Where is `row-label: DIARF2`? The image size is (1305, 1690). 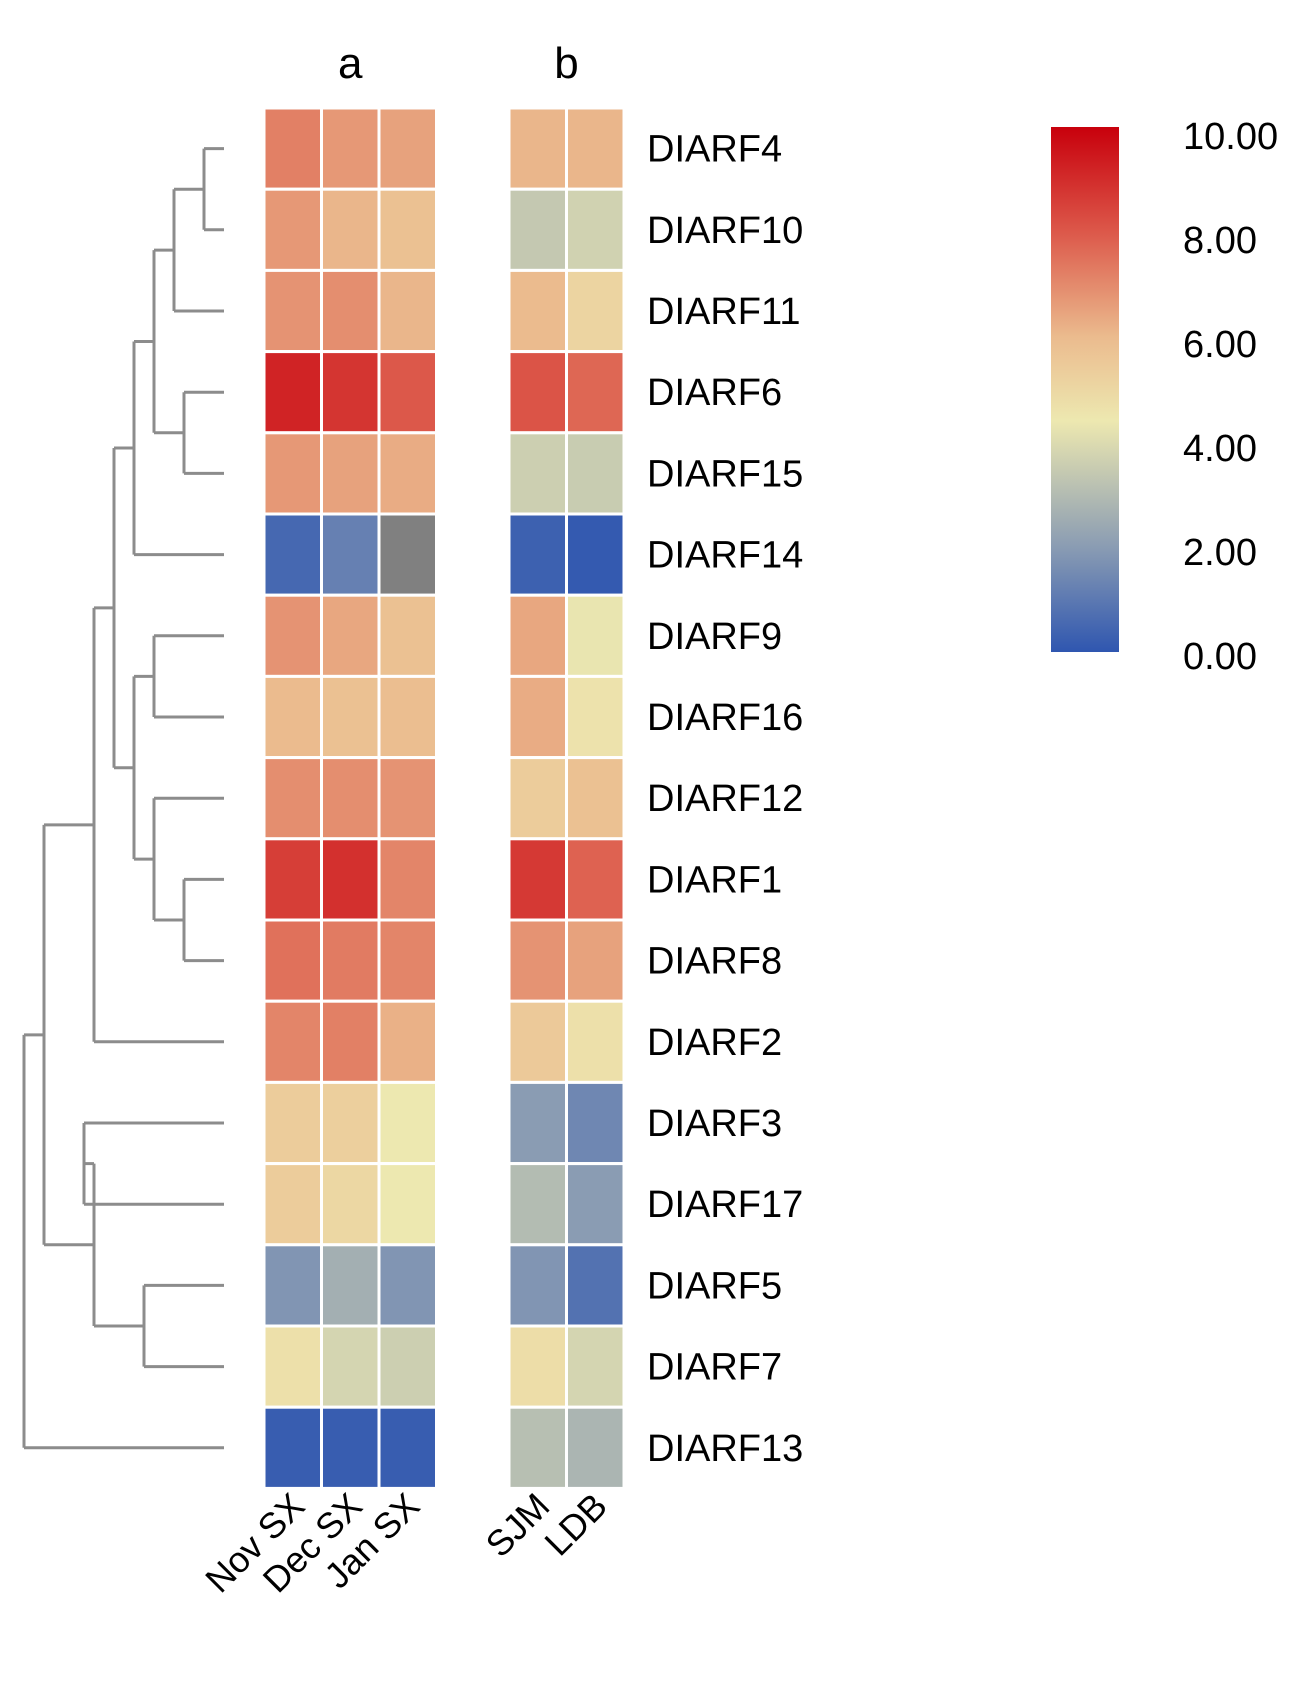 row-label: DIARF2 is located at coordinates (714, 1043).